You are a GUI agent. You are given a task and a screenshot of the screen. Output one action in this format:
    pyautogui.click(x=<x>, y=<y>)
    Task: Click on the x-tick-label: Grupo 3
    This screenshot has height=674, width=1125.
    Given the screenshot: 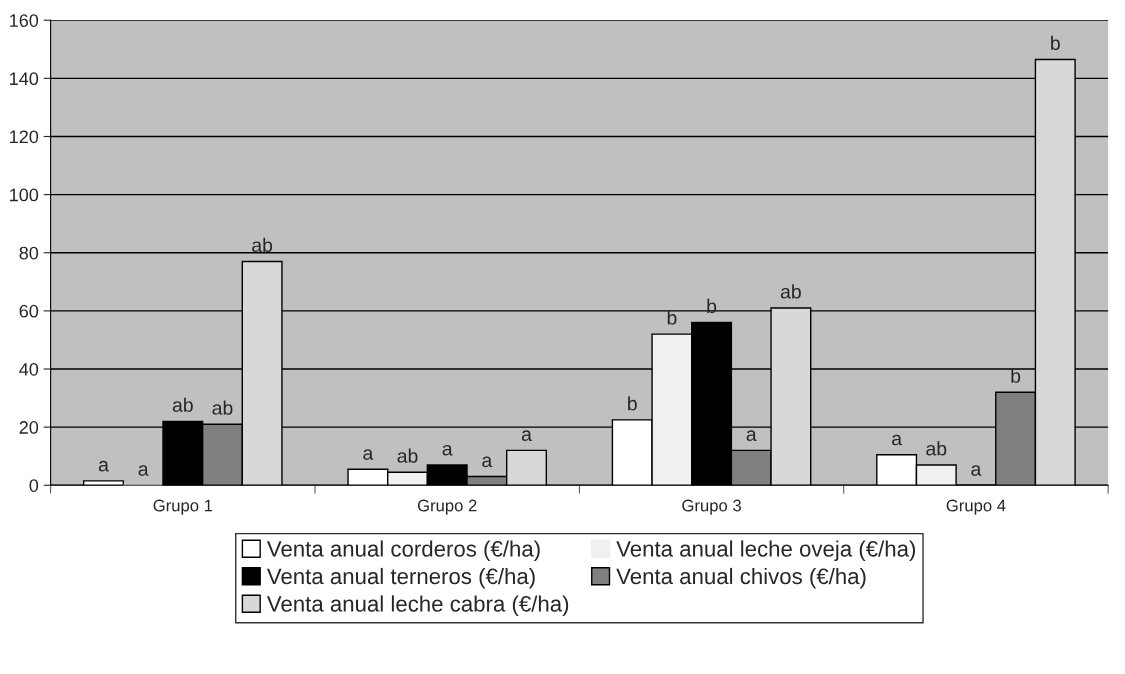 What is the action you would take?
    pyautogui.click(x=711, y=507)
    